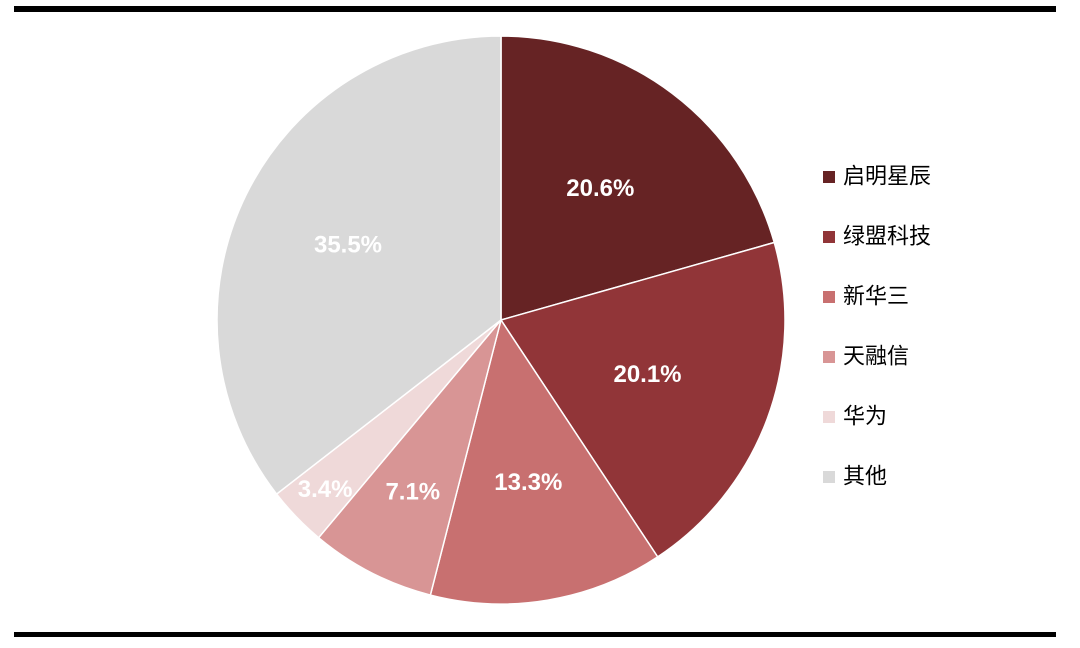 This screenshot has width=1080, height=648. I want to click on legend-label-3: 新华三, so click(876, 297).